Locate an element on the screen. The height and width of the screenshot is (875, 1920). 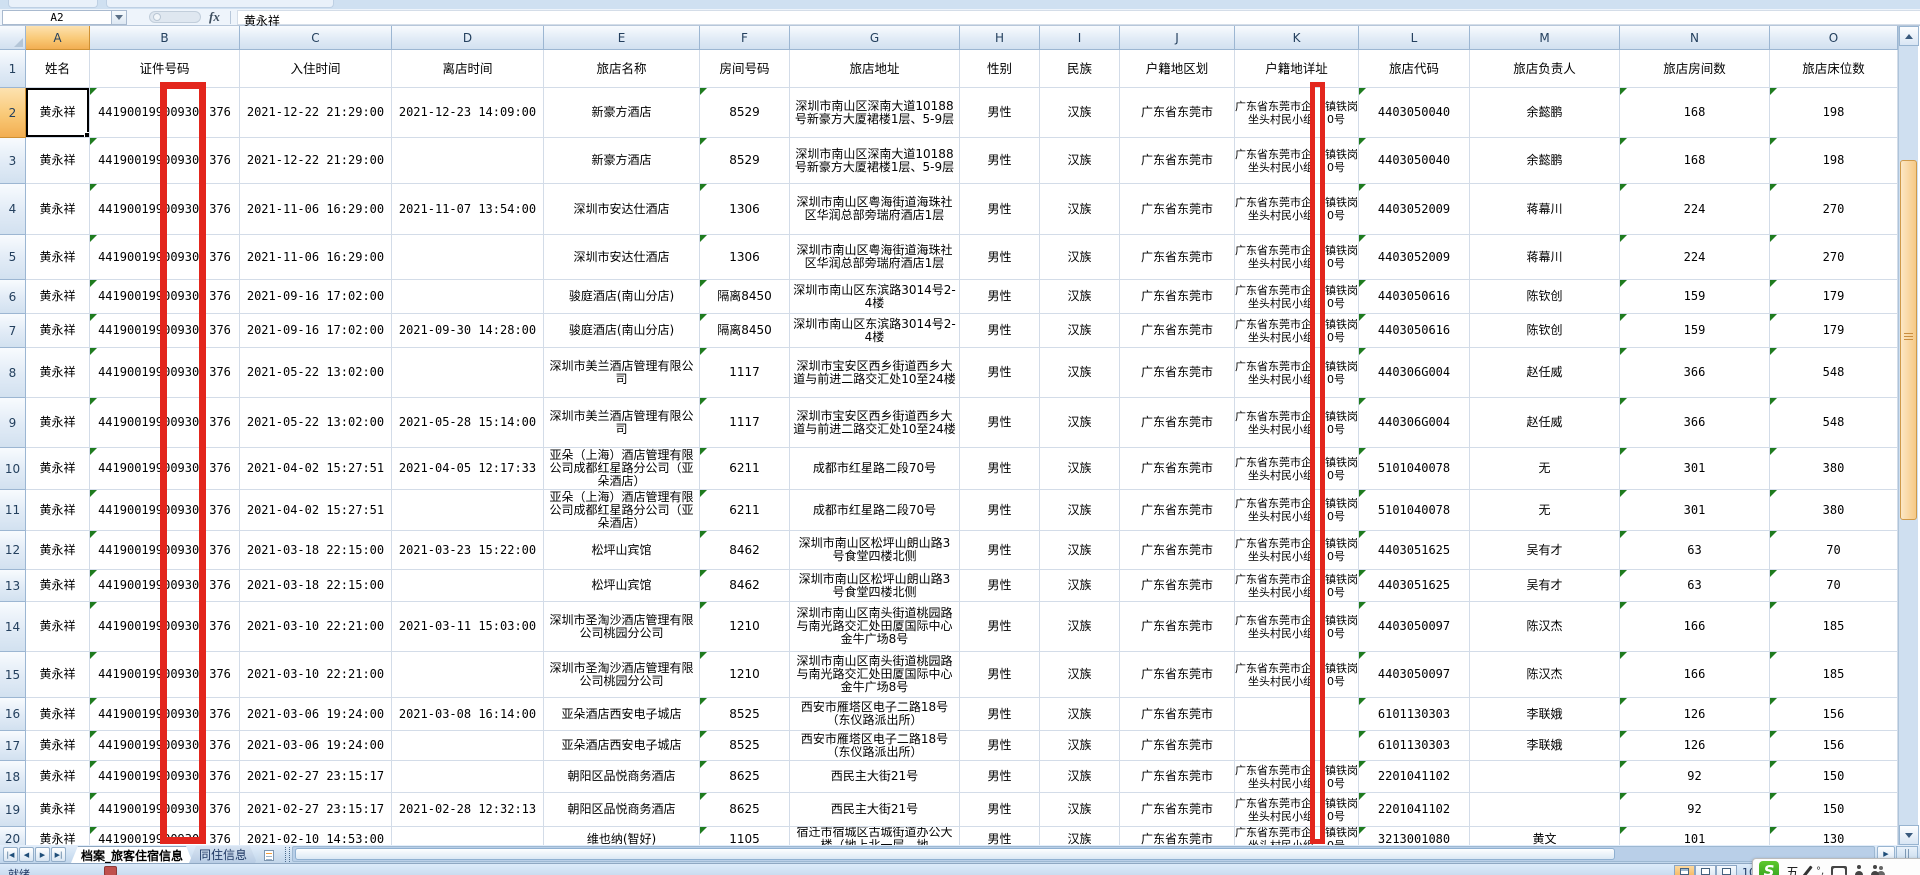
column-header-C: C is located at coordinates (316, 38).